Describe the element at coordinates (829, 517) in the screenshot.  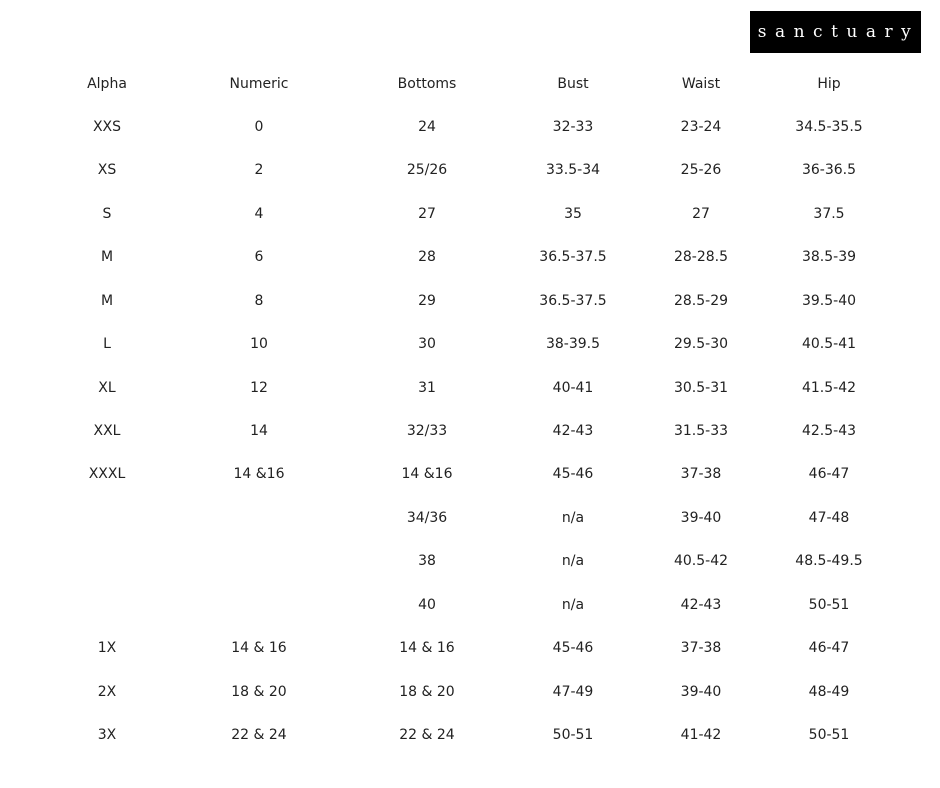
I see `cell-hip: 47-48` at that location.